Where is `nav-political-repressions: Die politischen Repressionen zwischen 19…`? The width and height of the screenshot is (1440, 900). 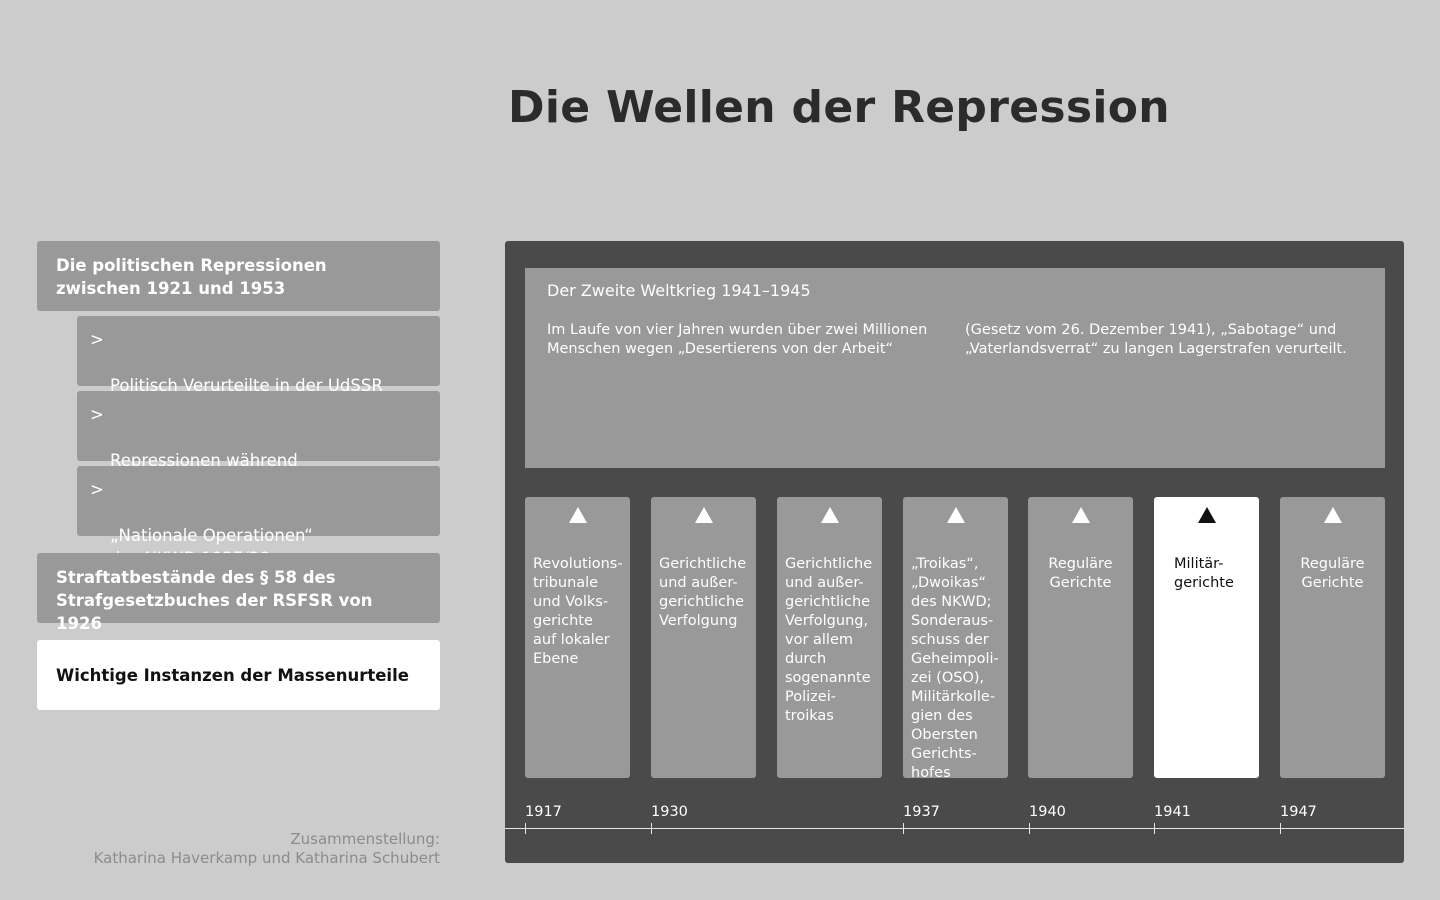
nav-political-repressions: Die politischen Repressionen zwischen 19… is located at coordinates (238, 276).